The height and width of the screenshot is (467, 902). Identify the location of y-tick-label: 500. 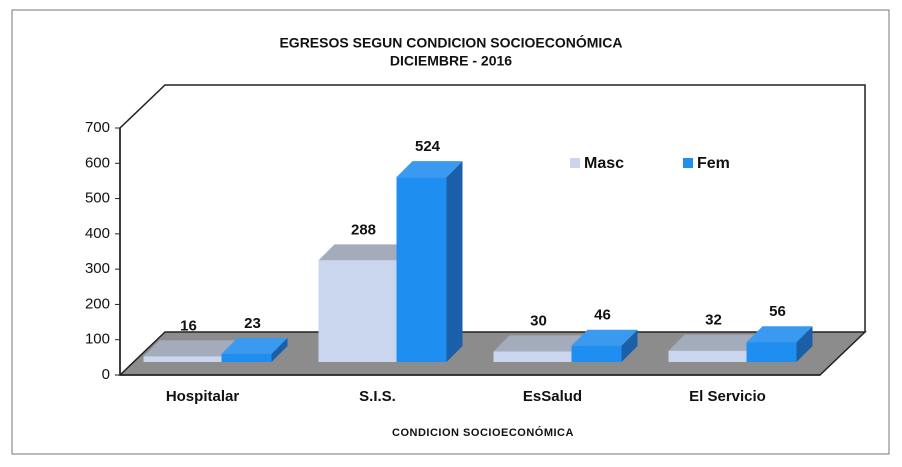
(97, 198).